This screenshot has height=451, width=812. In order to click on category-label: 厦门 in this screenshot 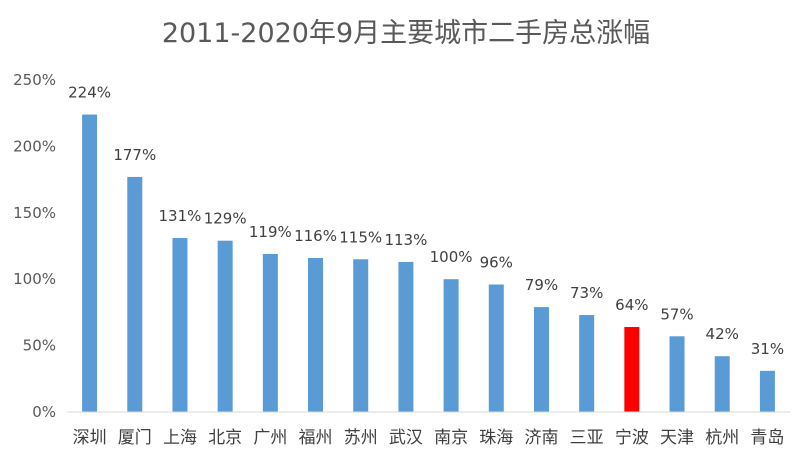, I will do `click(135, 438)`.